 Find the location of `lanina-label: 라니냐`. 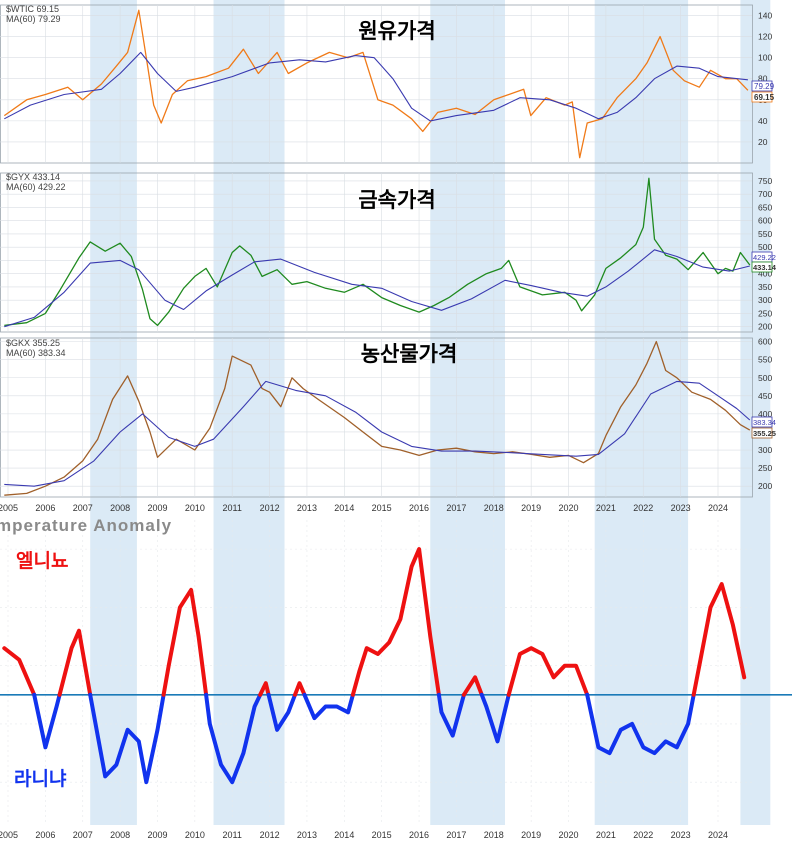

lanina-label: 라니냐 is located at coordinates (40, 779).